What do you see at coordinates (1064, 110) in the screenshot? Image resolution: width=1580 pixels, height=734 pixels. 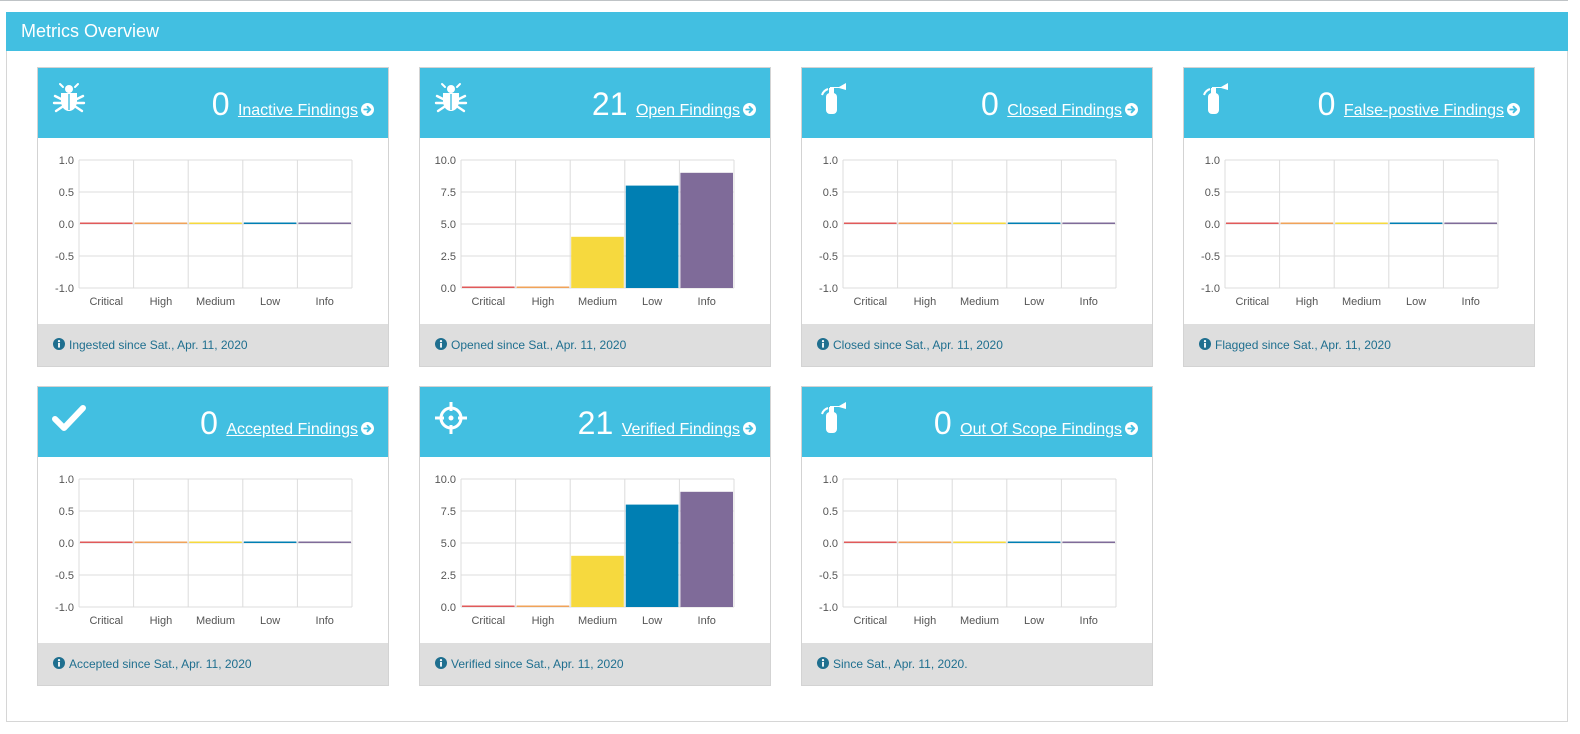 I see `findings-link-label: Closed Findings` at bounding box center [1064, 110].